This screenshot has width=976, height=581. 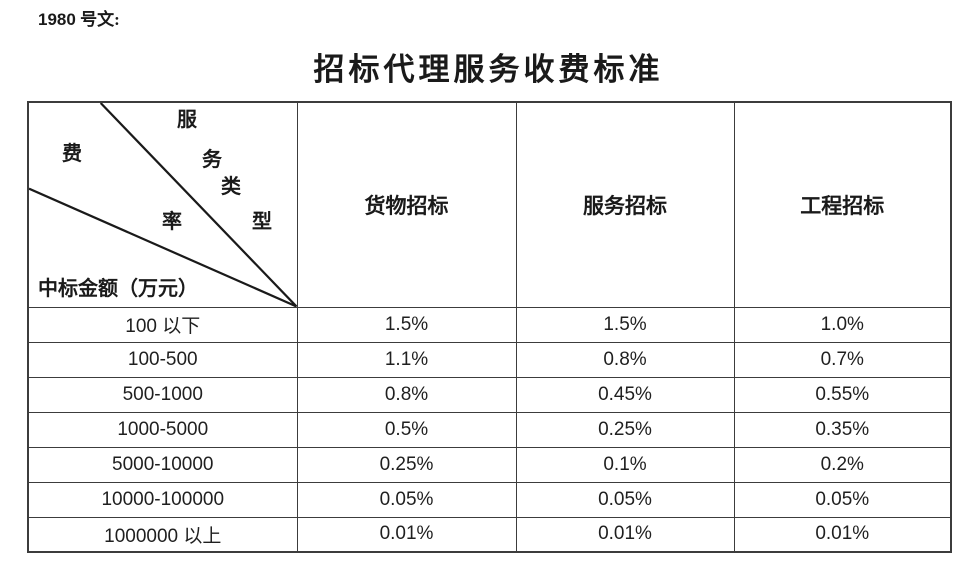 I want to click on row-label-amount-range: 100-500, so click(x=162, y=359).